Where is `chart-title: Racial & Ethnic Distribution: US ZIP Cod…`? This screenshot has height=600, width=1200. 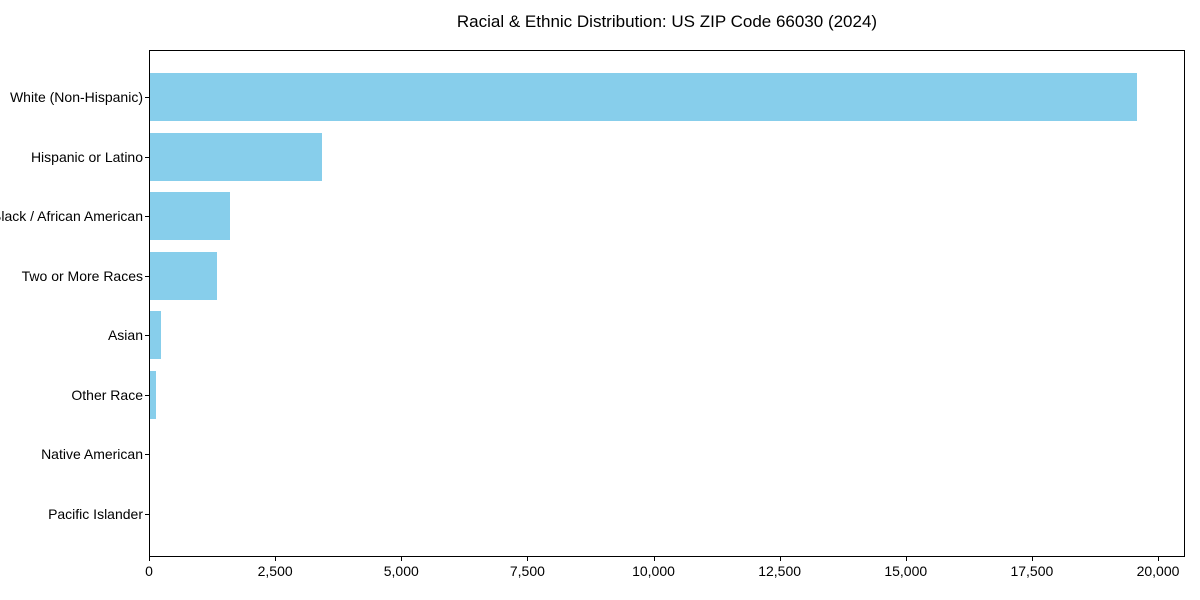
chart-title: Racial & Ethnic Distribution: US ZIP Cod… is located at coordinates (667, 21).